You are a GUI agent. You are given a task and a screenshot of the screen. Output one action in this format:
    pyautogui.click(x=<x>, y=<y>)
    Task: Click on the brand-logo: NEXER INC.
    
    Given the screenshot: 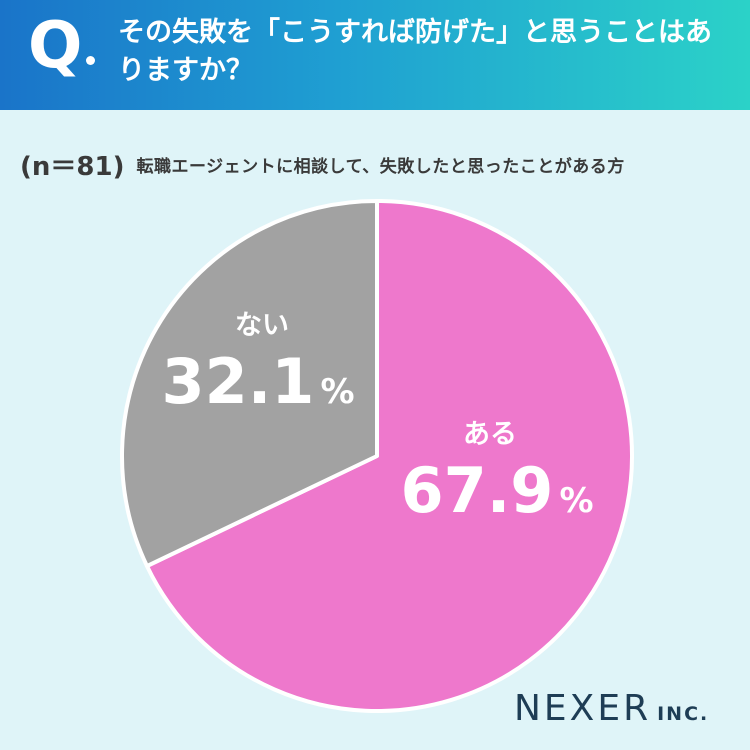 What is the action you would take?
    pyautogui.click(x=611, y=708)
    